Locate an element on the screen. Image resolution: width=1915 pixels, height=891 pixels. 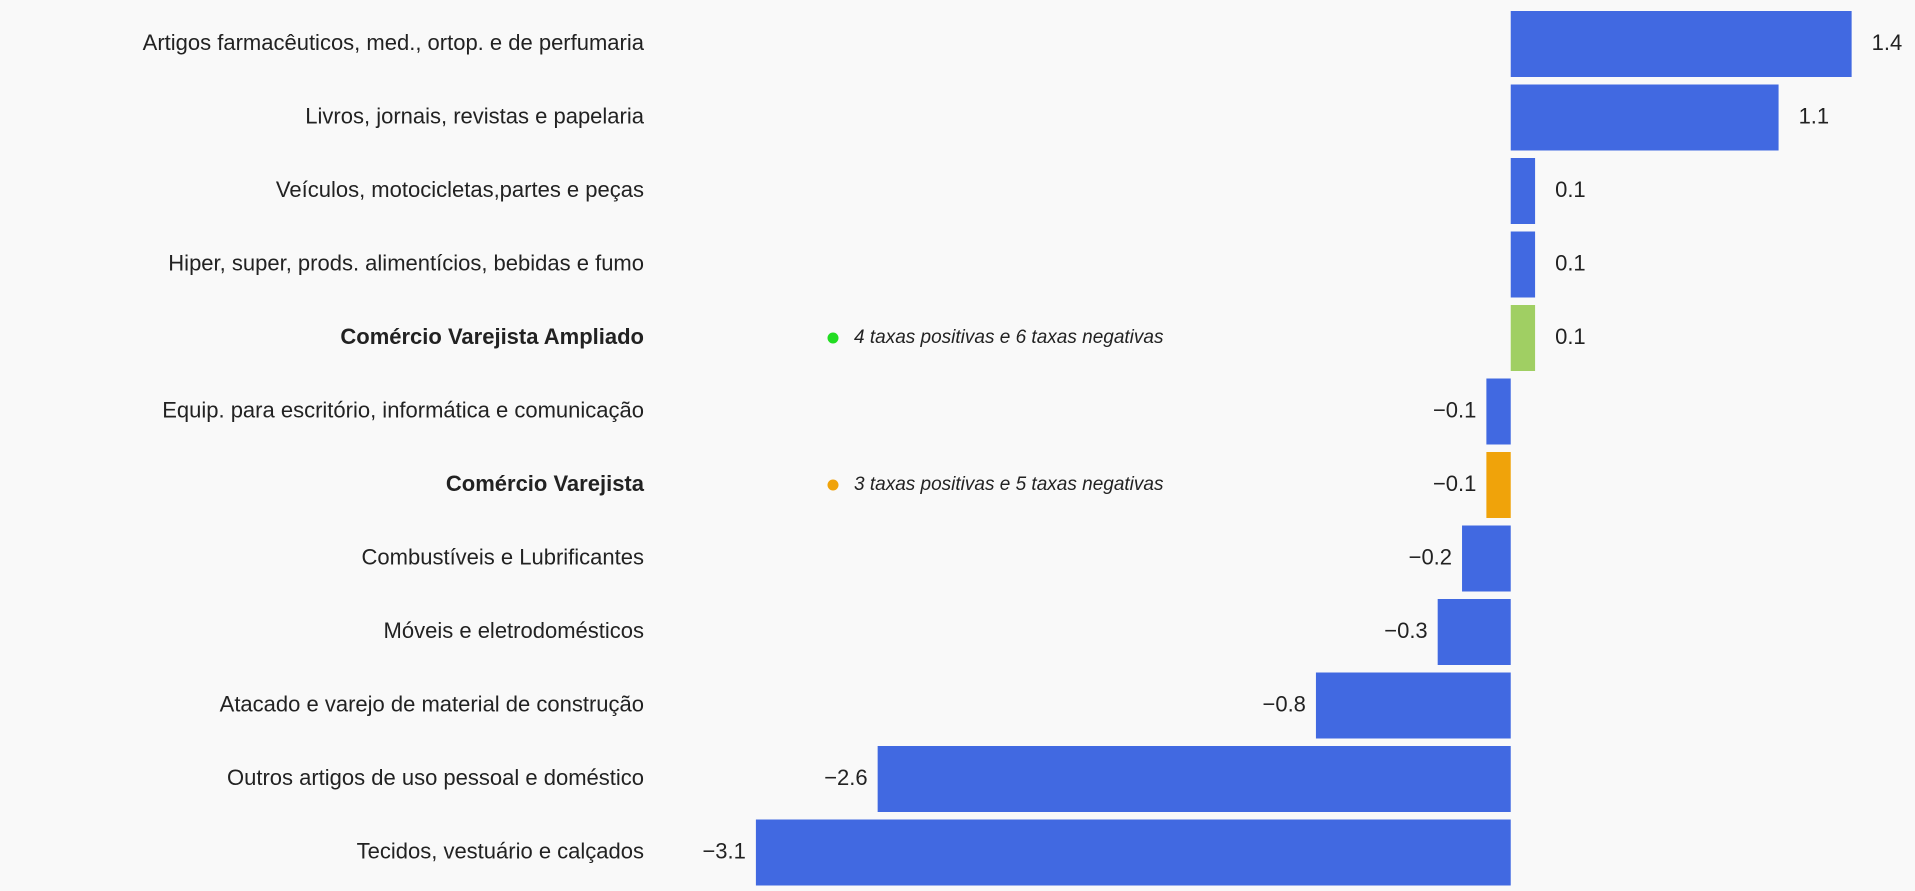
value-label: −0.8 is located at coordinates (1283, 703).